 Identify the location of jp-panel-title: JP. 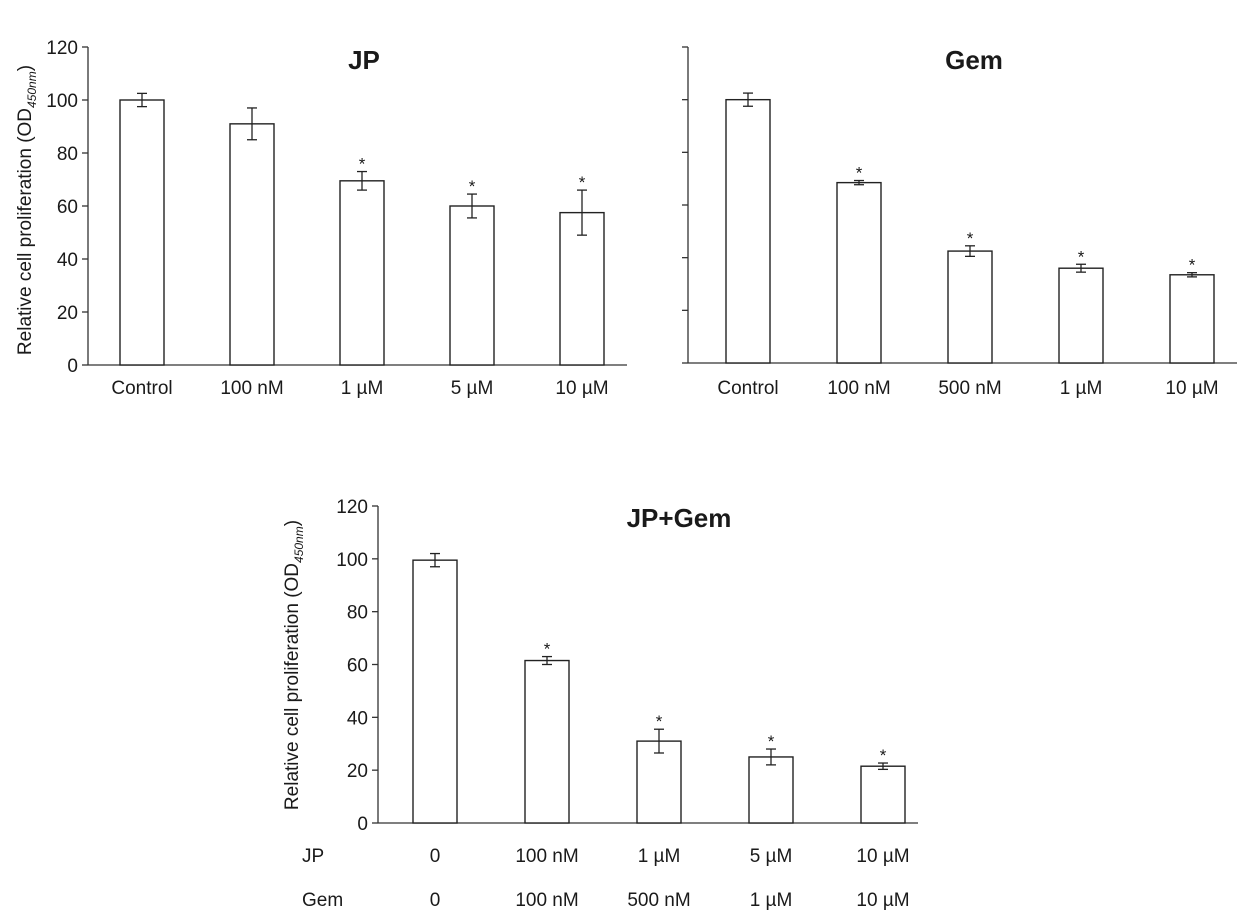
(364, 60).